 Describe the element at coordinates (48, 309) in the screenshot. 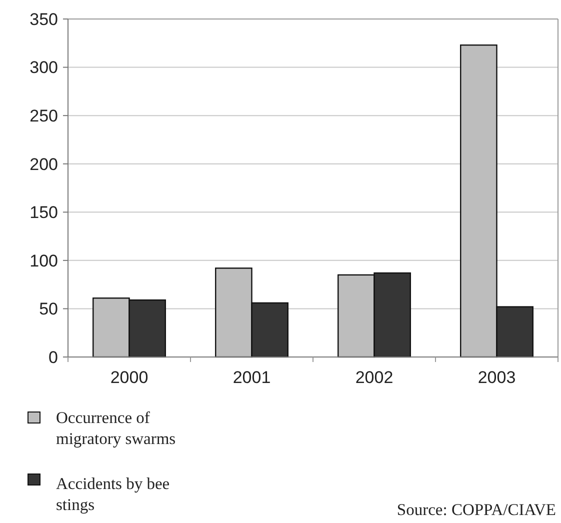

I see `y-tick-label: 50` at that location.